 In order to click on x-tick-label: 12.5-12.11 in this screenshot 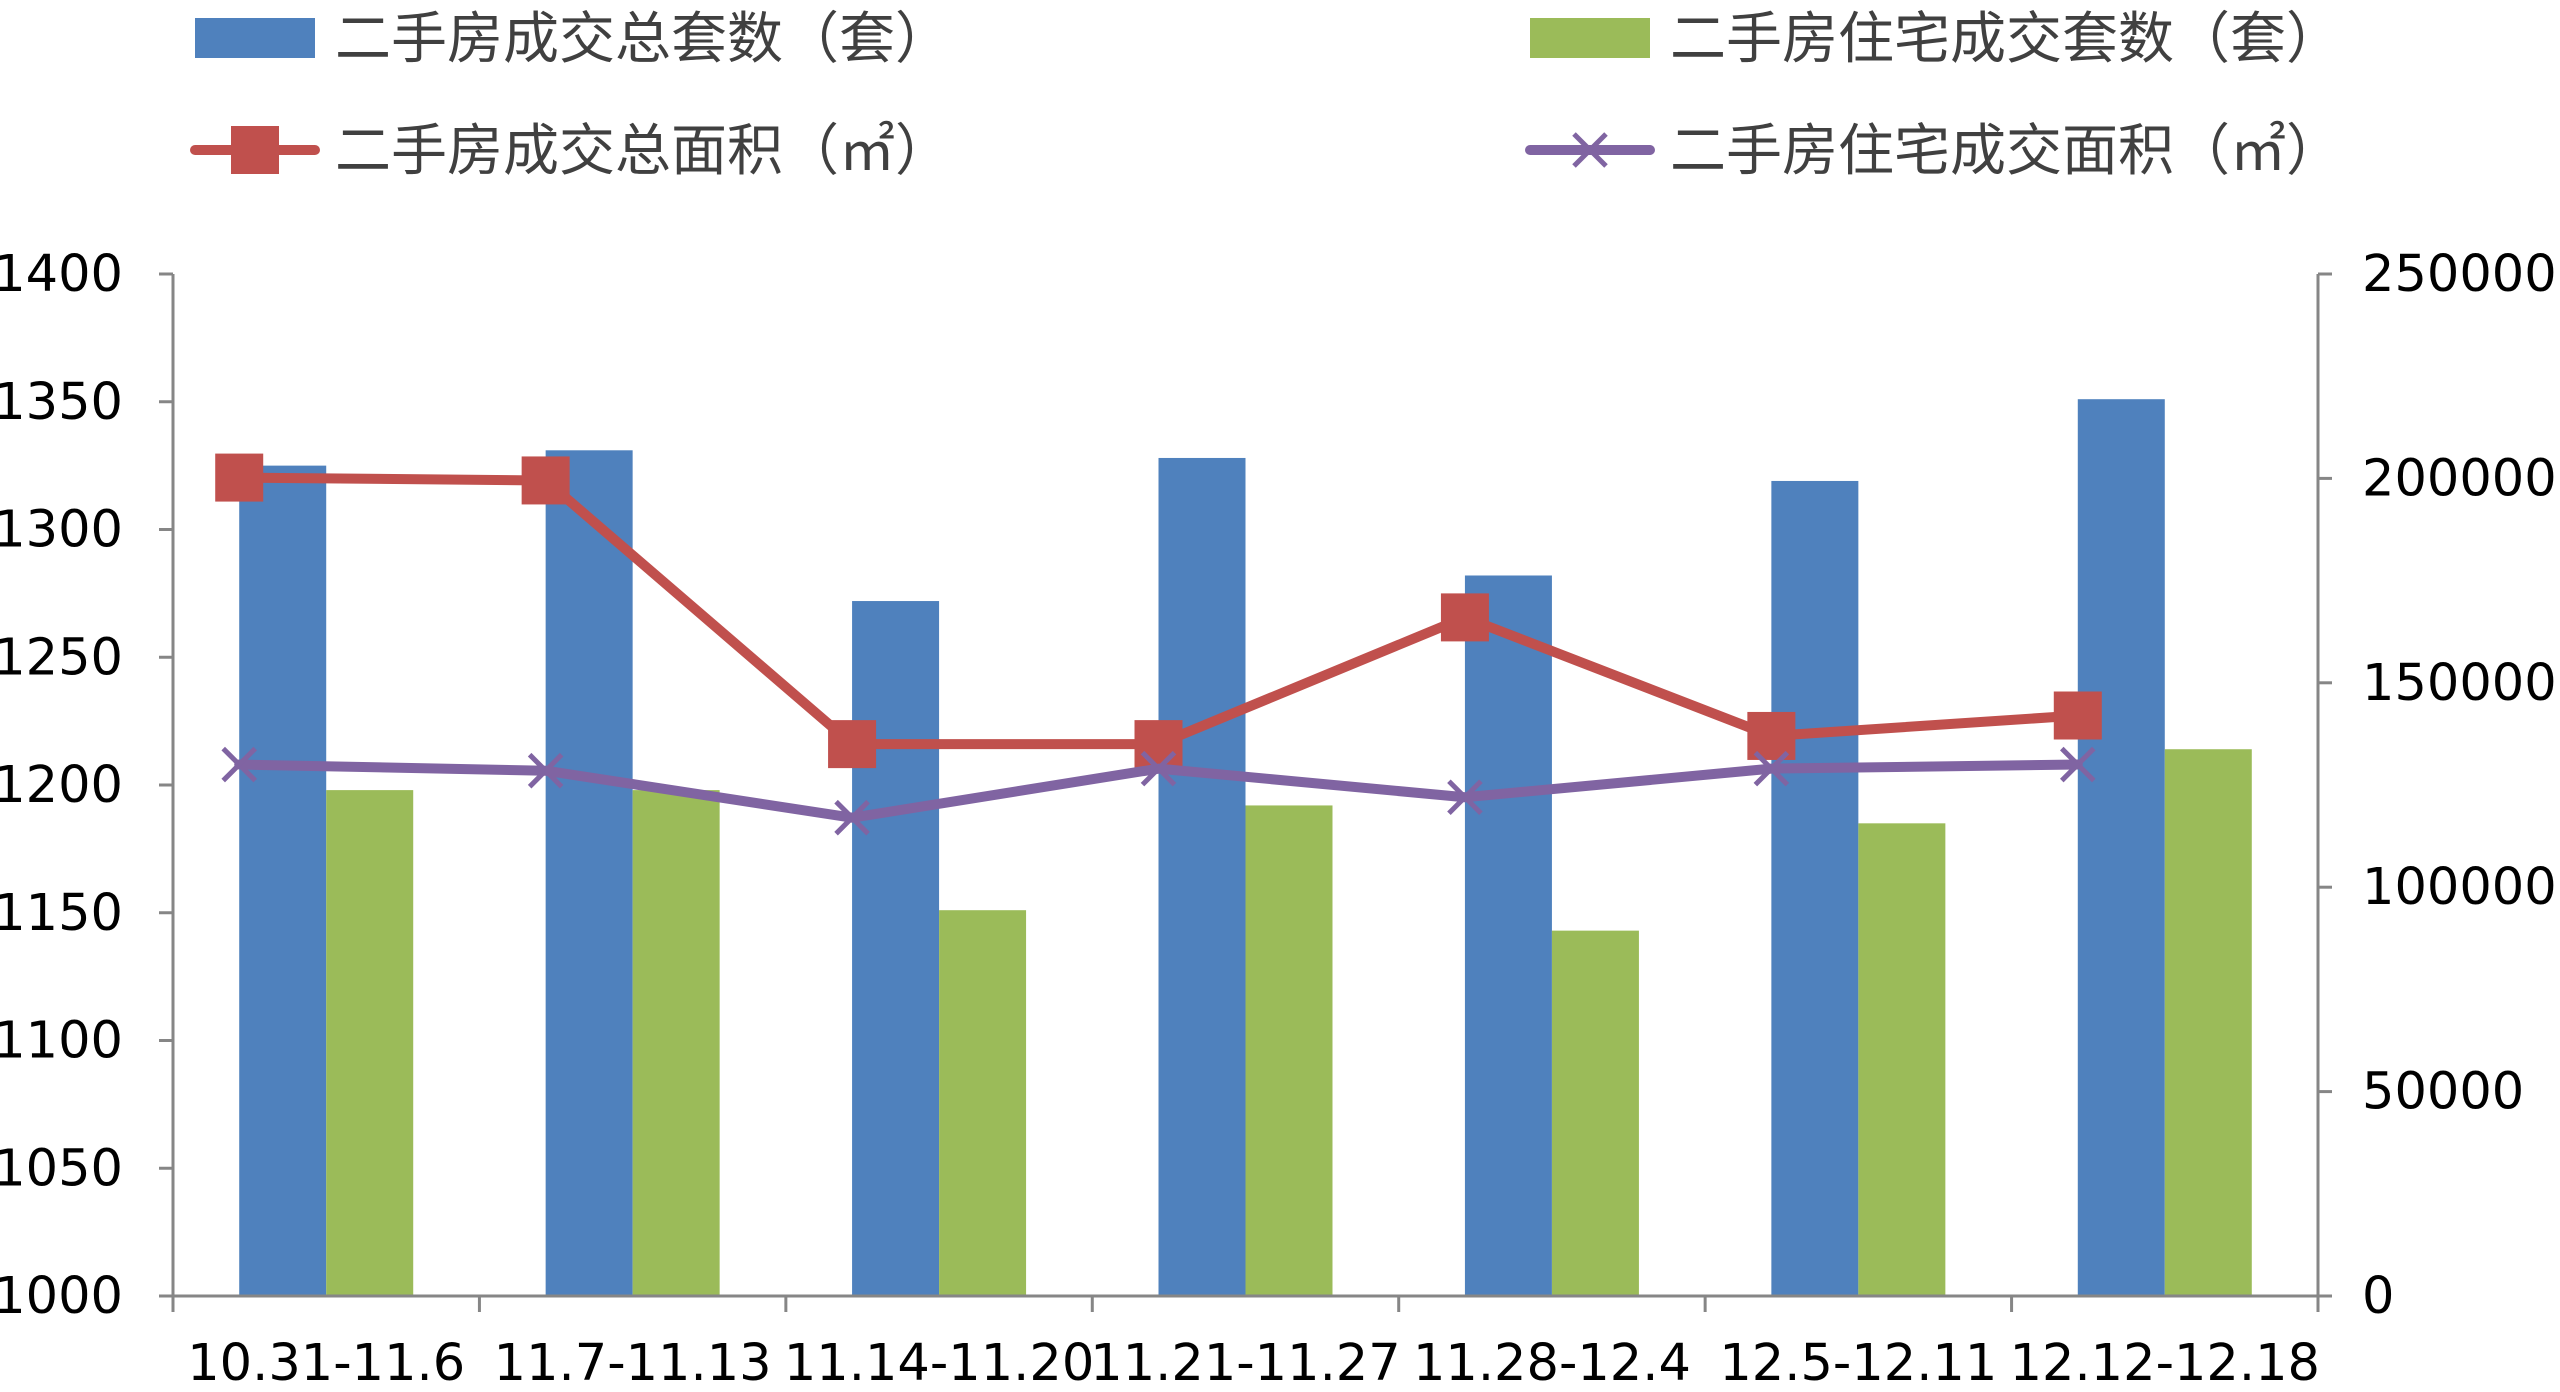, I will do `click(1858, 1363)`.